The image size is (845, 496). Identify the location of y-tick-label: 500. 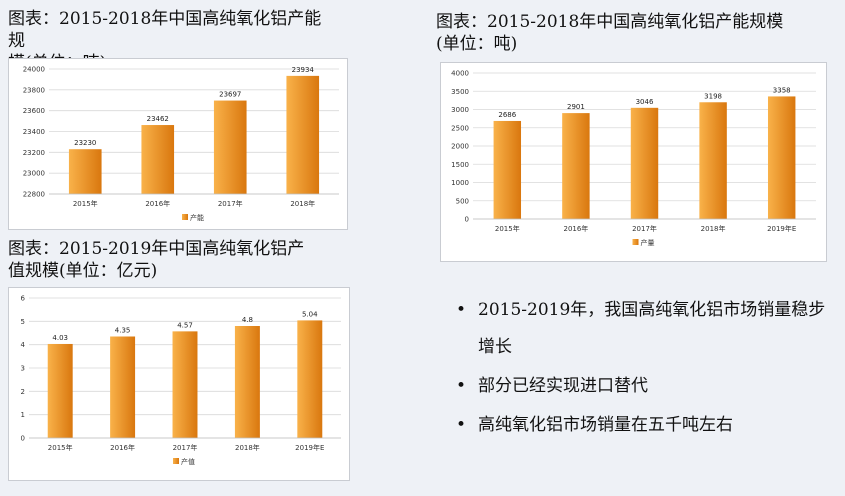
(462, 201).